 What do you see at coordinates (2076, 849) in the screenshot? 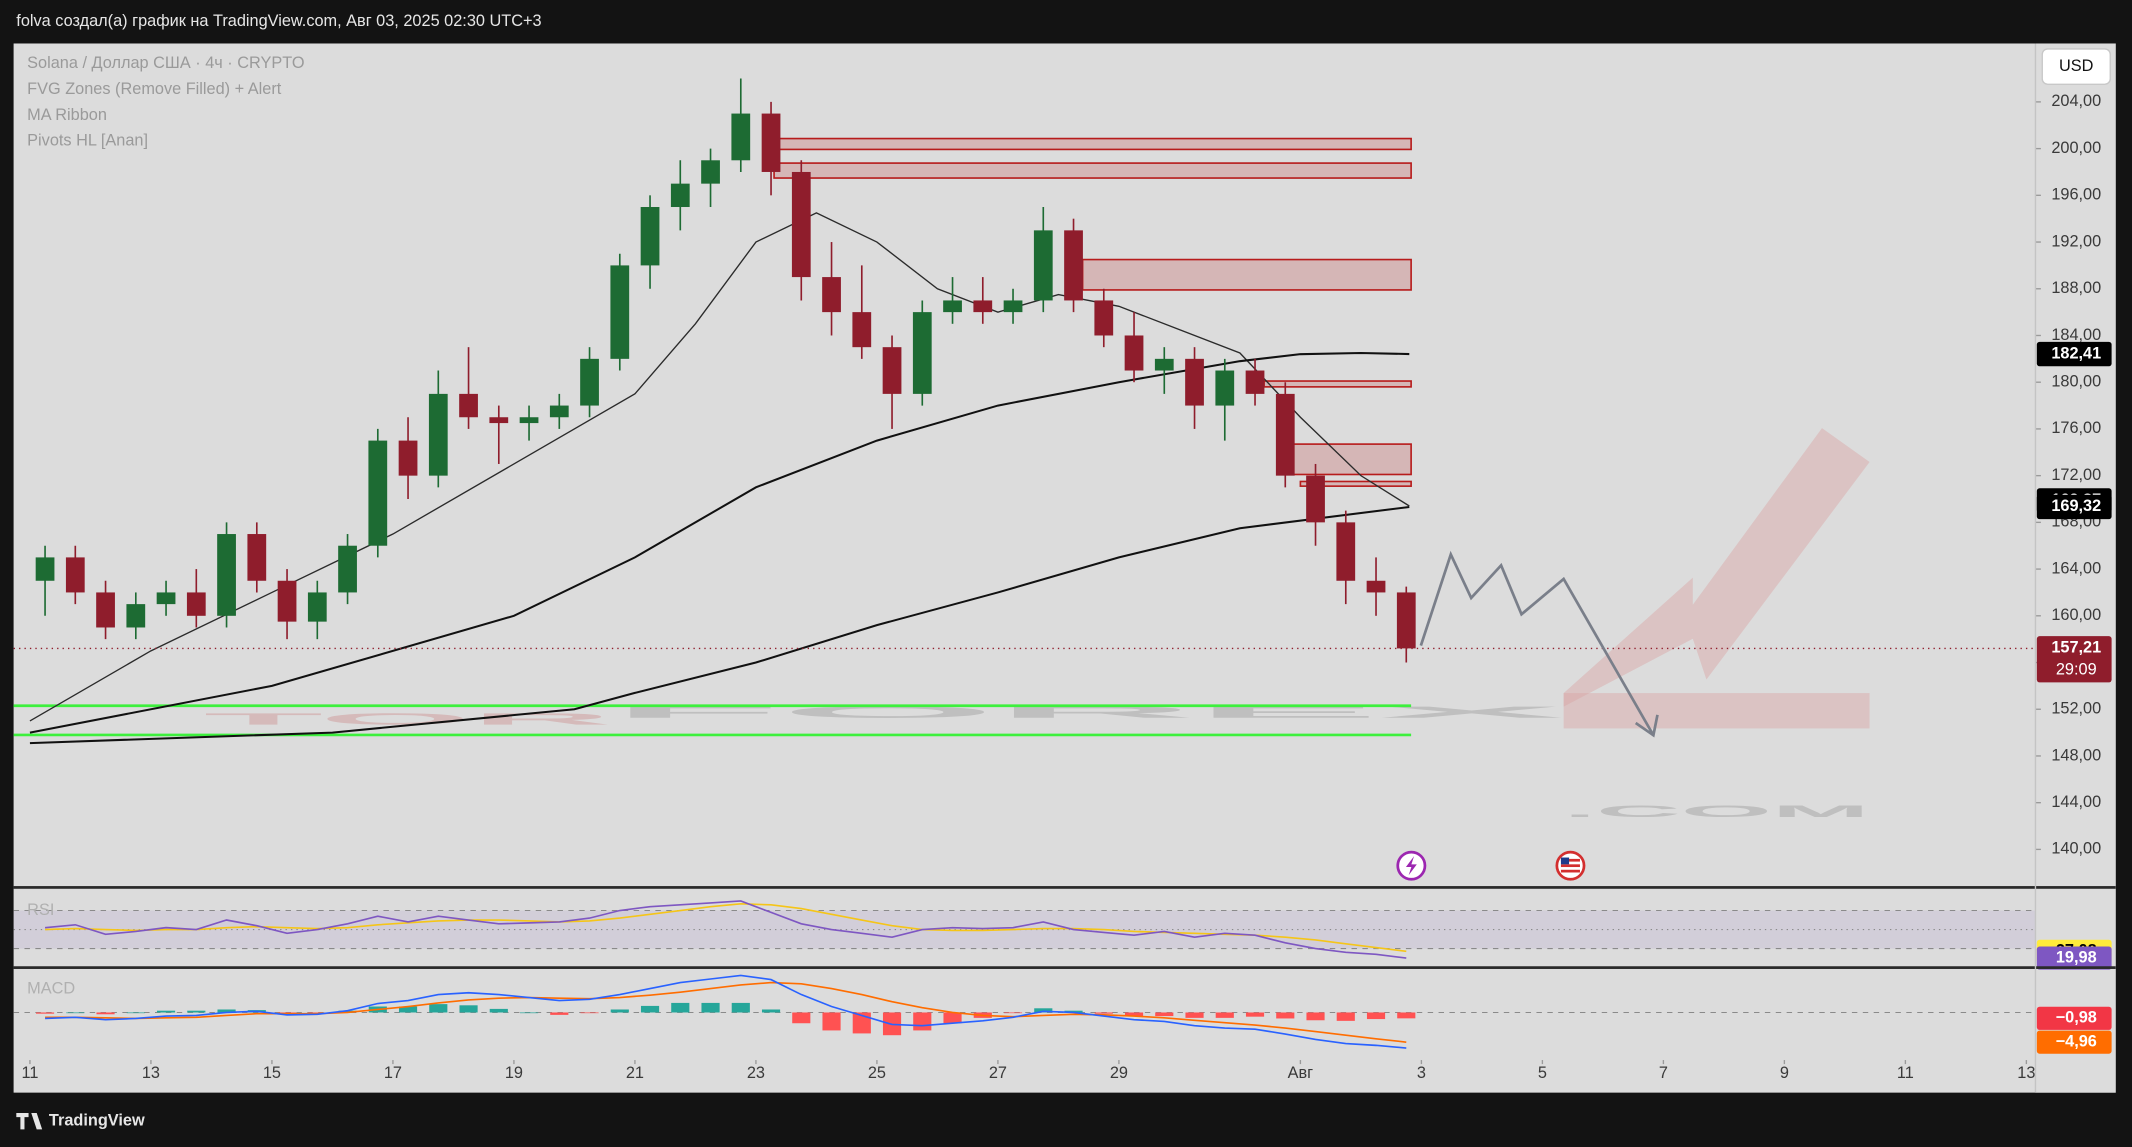
I see `y-tick-label: 140,00` at bounding box center [2076, 849].